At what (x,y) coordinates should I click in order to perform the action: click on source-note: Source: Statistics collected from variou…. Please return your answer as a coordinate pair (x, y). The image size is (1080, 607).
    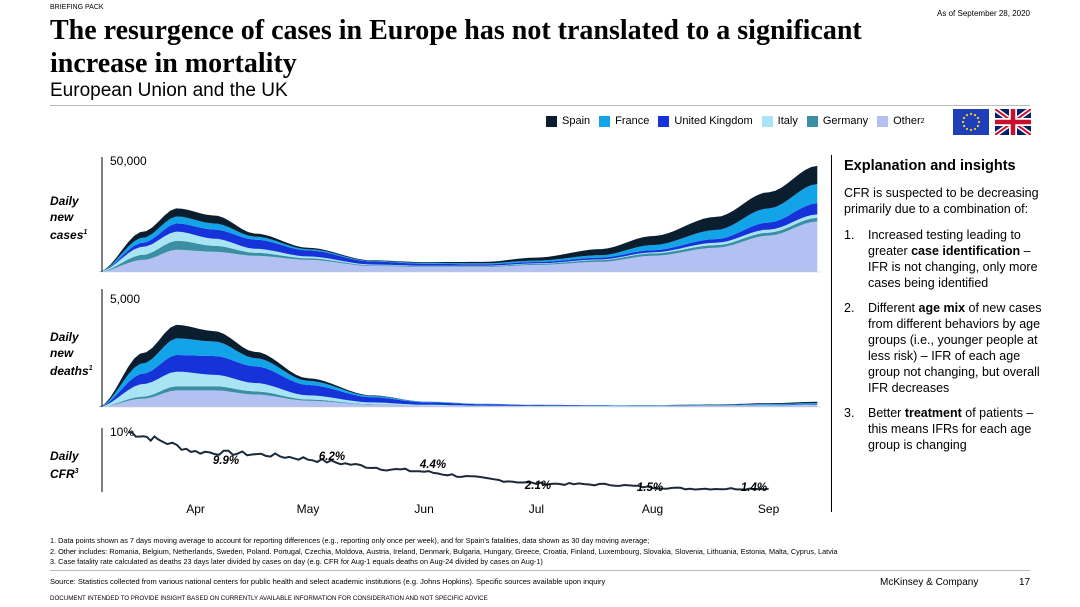
    Looking at the image, I should click on (328, 581).